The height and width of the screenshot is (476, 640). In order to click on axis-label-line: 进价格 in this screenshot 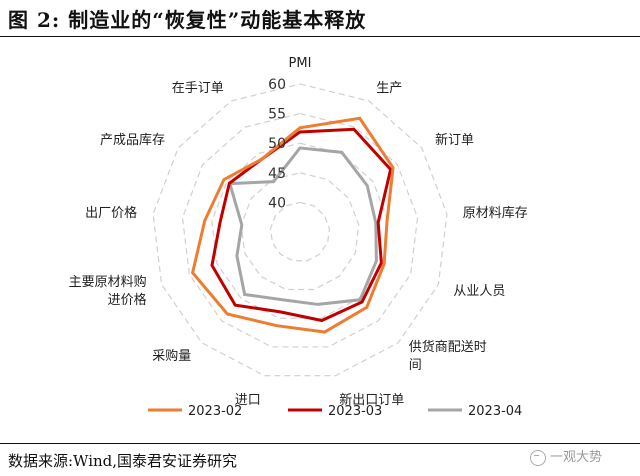, I will do `click(127, 300)`.